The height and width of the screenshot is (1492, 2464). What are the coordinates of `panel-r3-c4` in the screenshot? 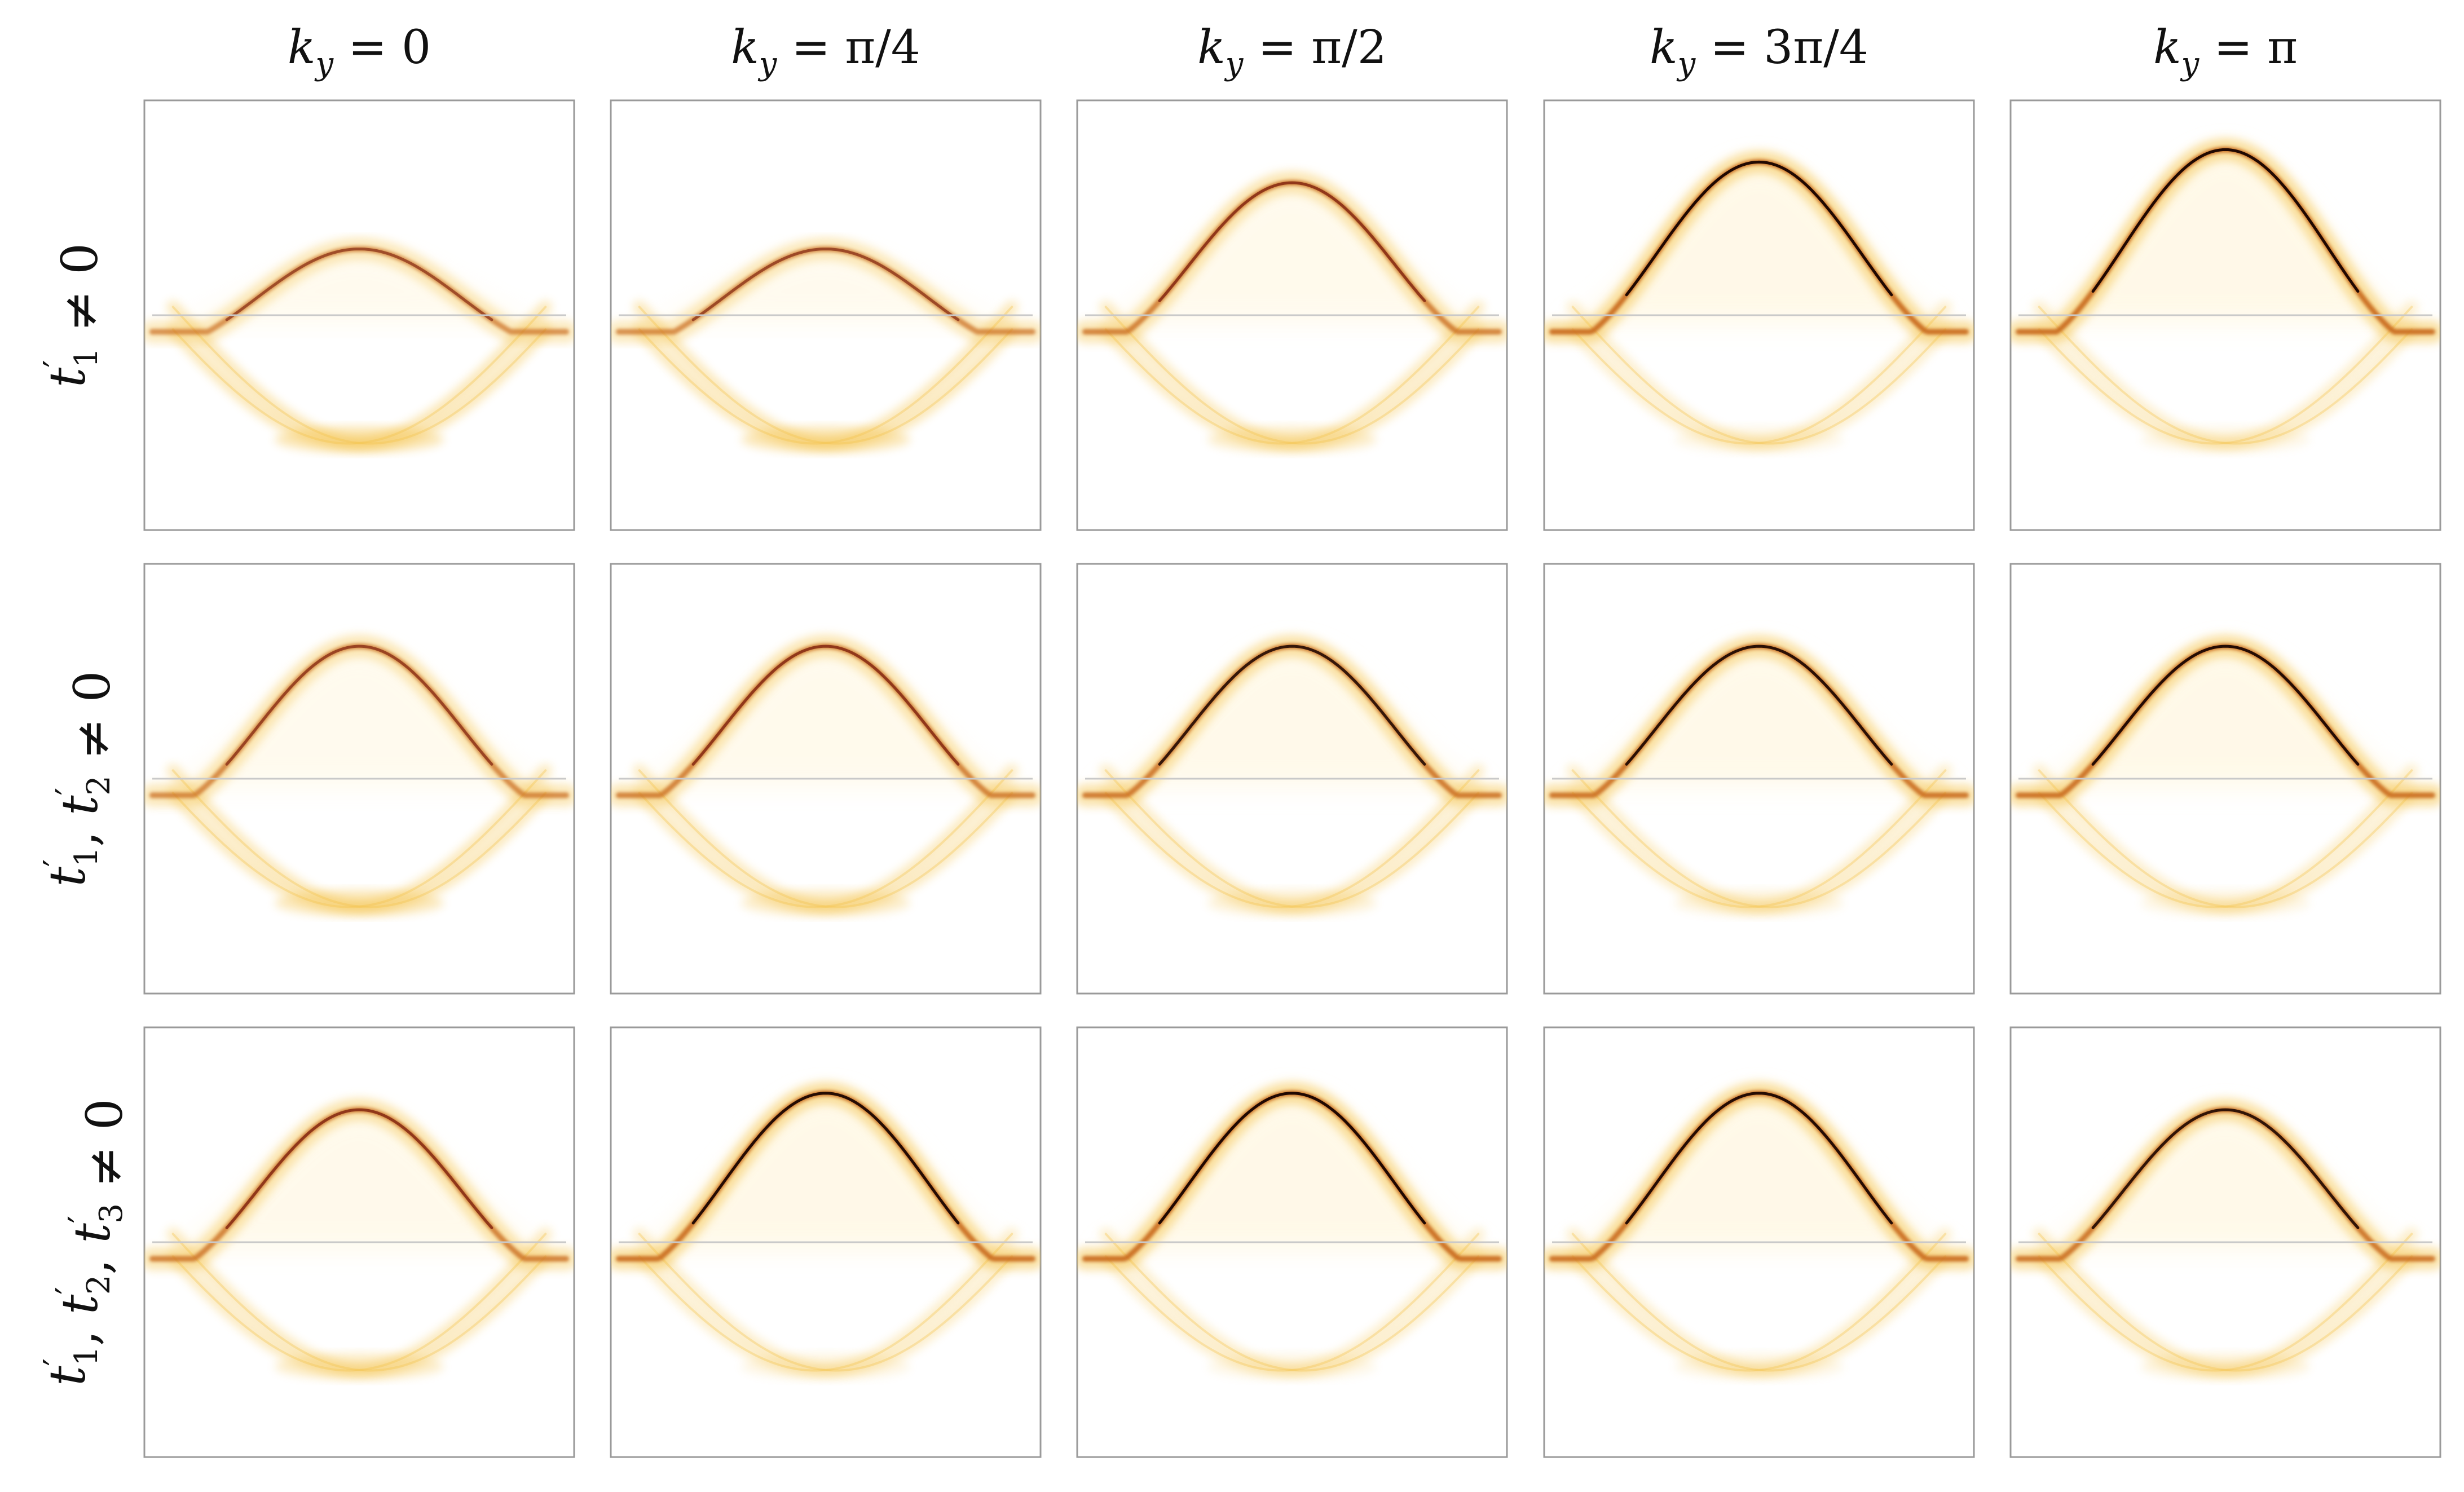 It's located at (1759, 1242).